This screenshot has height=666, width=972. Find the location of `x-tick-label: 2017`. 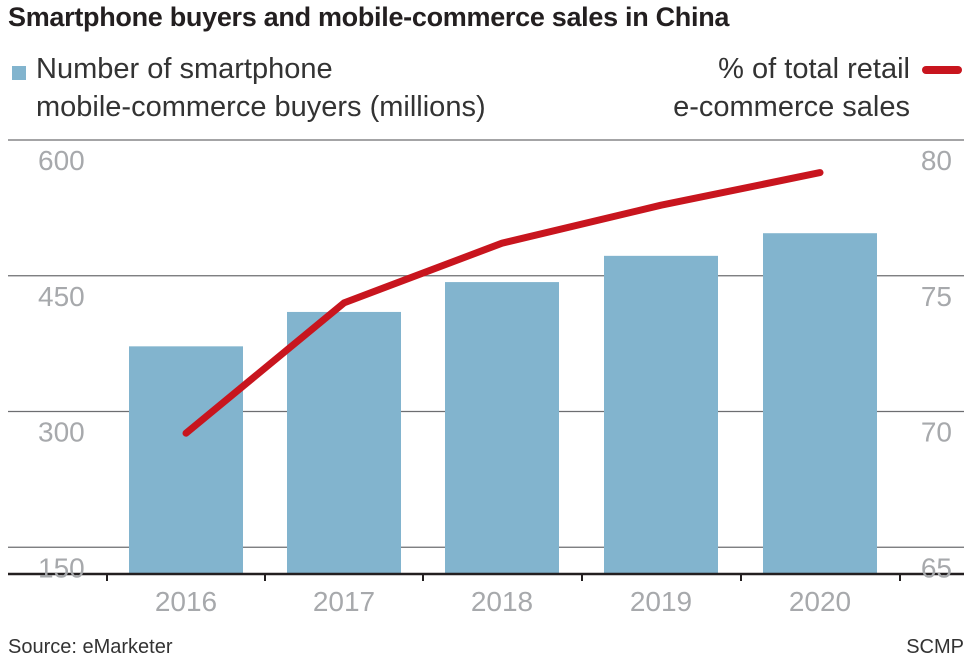

x-tick-label: 2017 is located at coordinates (344, 601).